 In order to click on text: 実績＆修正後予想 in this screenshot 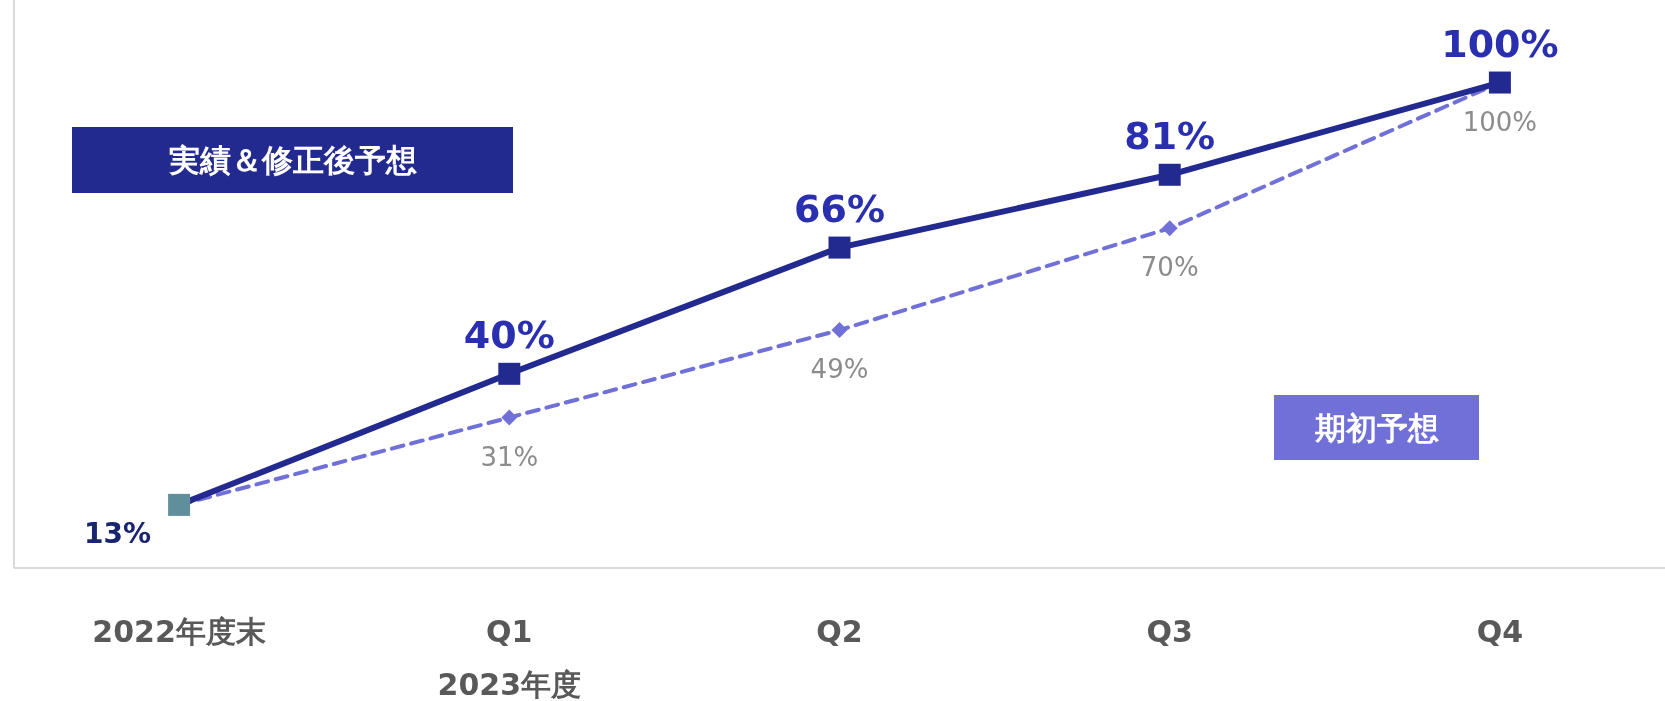, I will do `click(292, 160)`.